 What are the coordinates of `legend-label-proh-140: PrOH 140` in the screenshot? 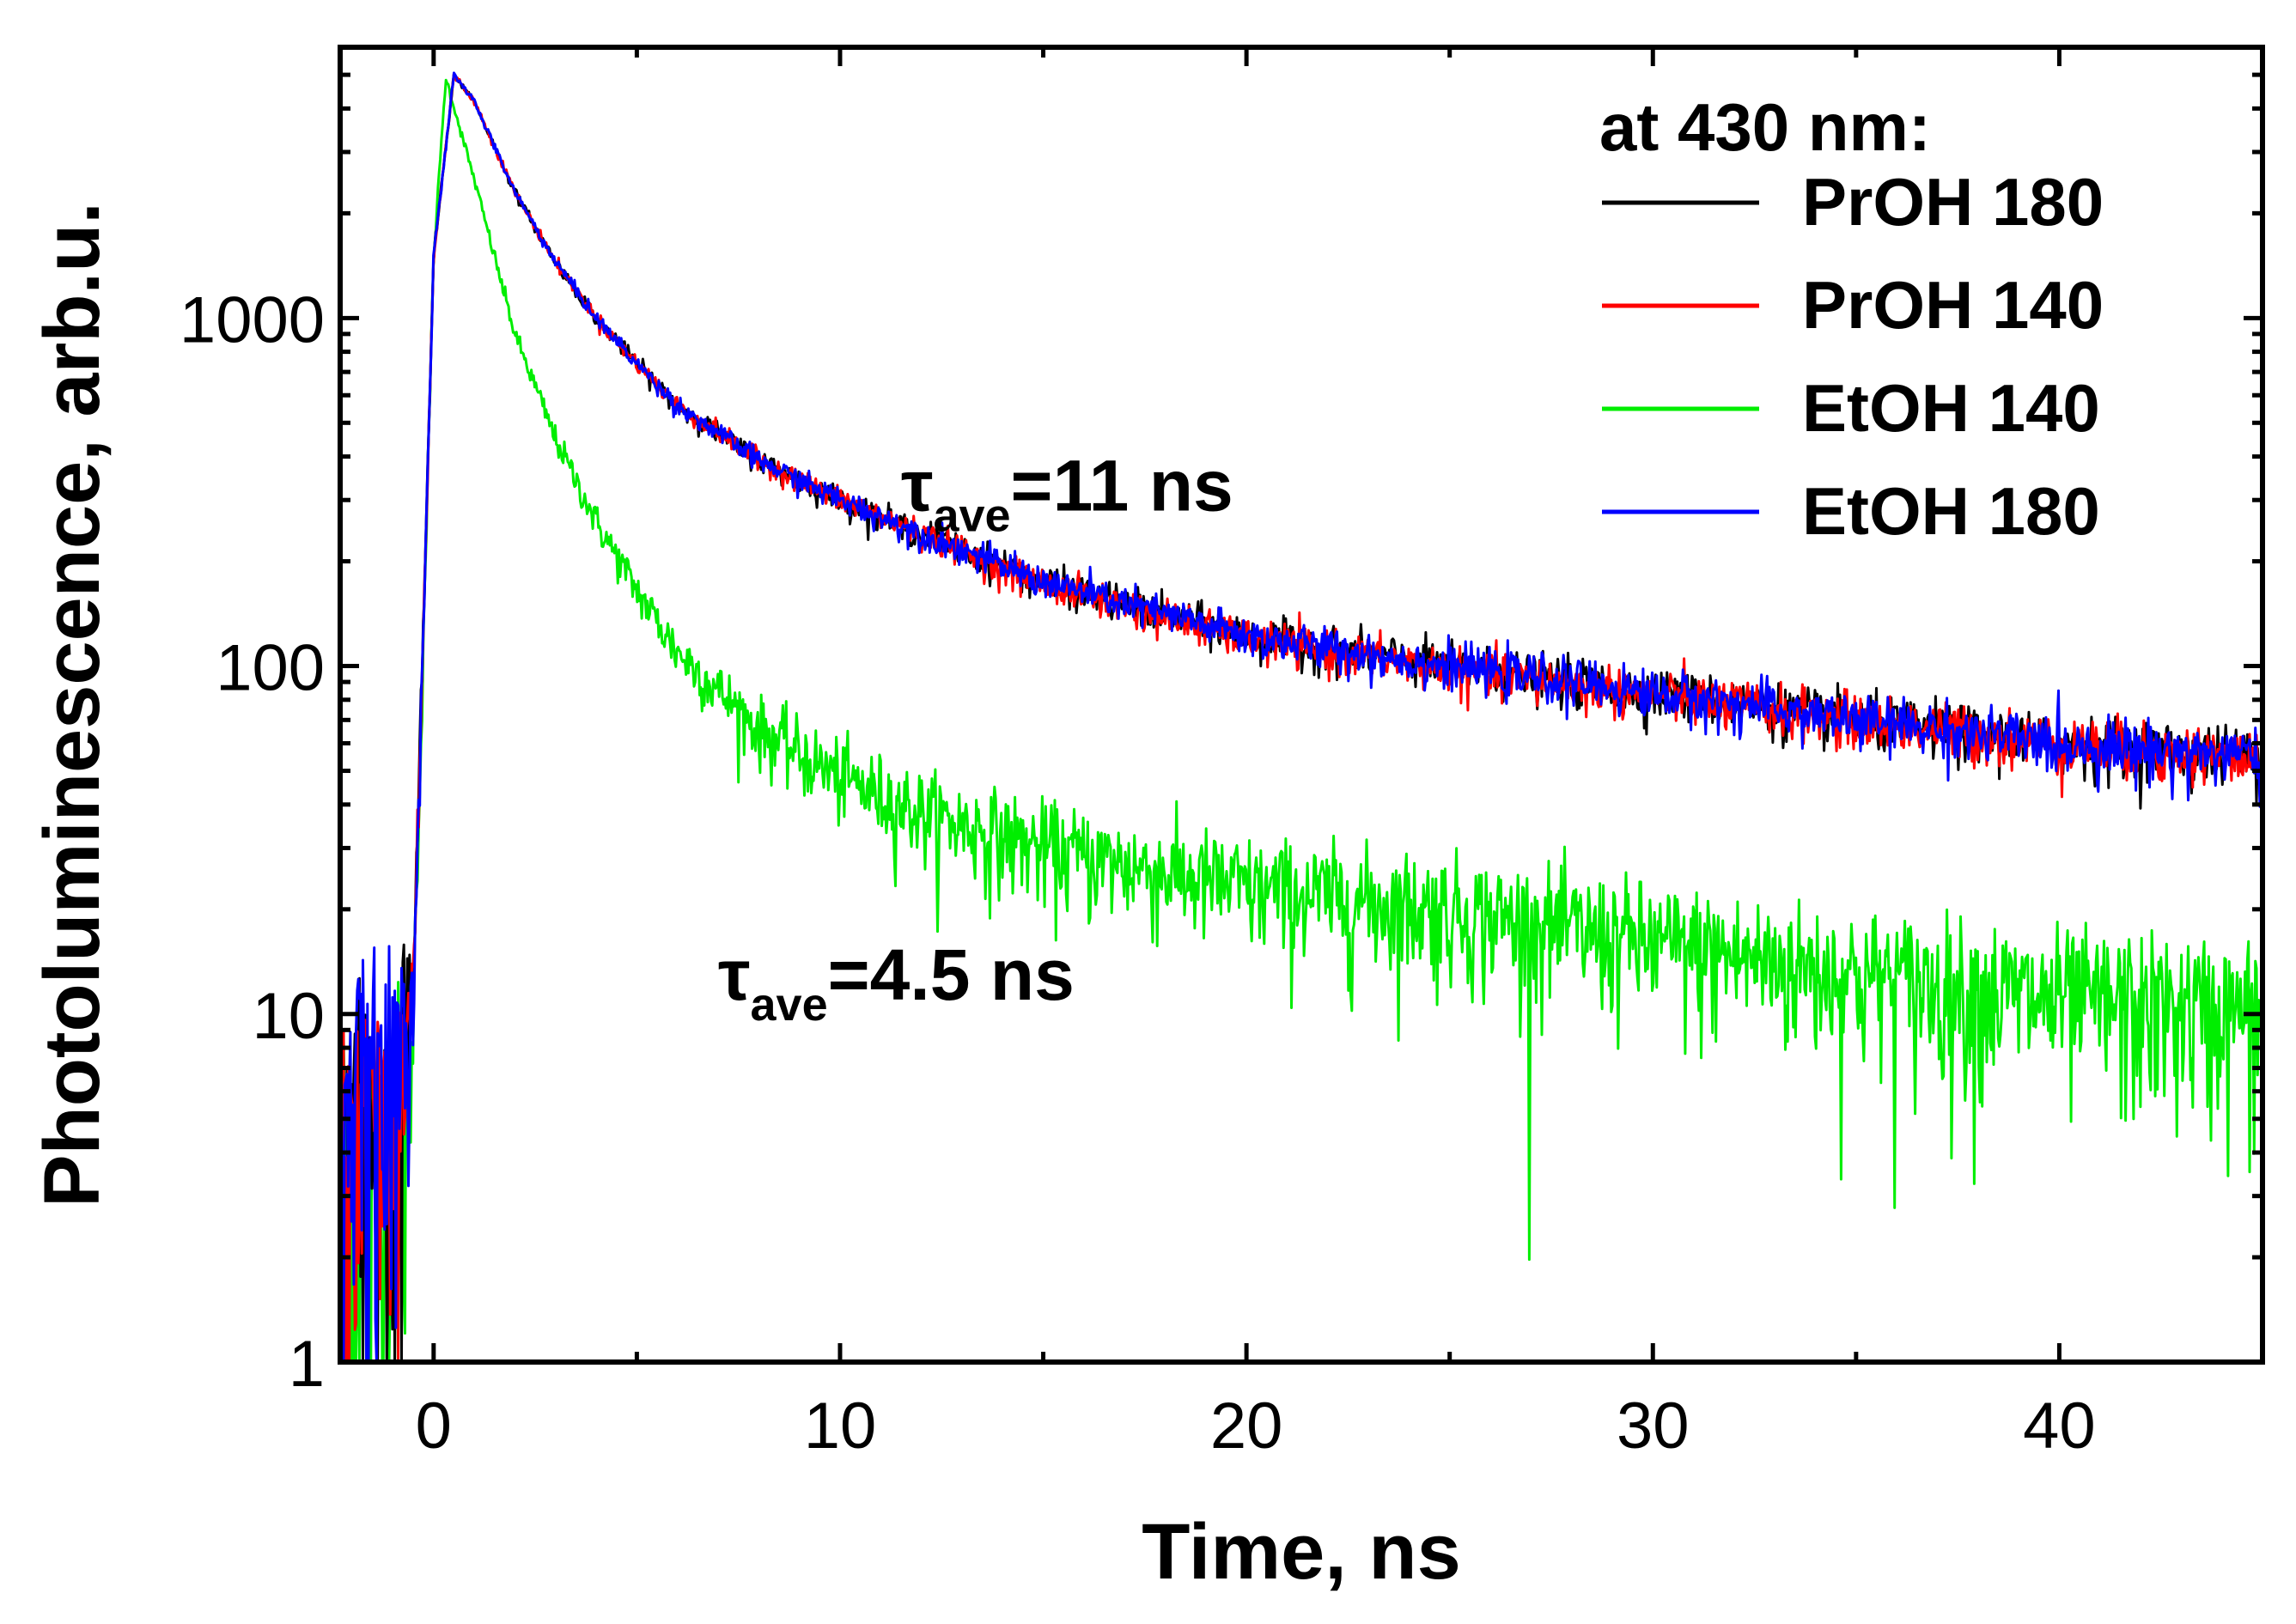 It's located at (1953, 305).